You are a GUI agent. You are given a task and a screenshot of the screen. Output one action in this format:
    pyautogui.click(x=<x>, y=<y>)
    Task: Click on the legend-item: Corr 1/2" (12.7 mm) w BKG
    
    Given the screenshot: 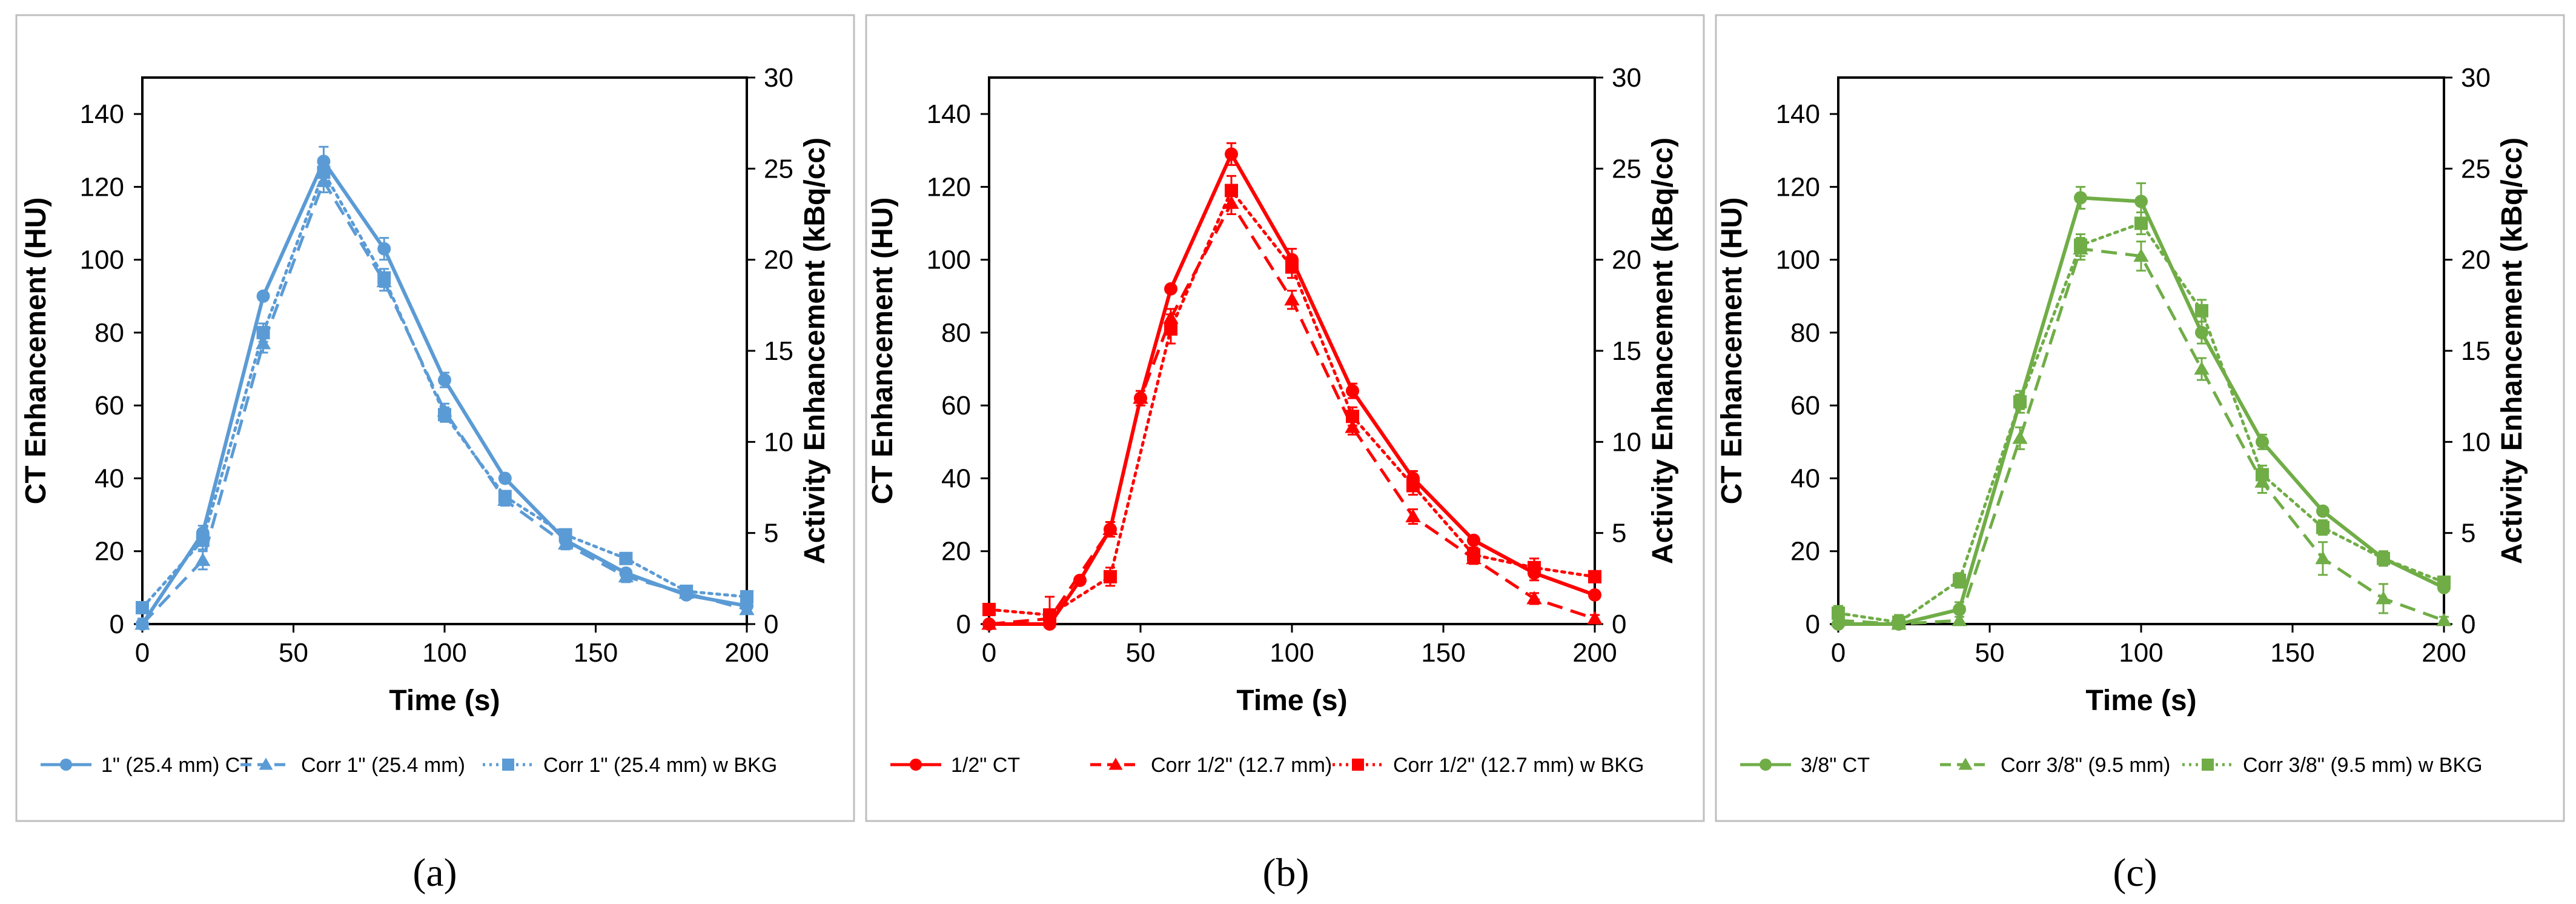 What is the action you would take?
    pyautogui.click(x=1488, y=765)
    